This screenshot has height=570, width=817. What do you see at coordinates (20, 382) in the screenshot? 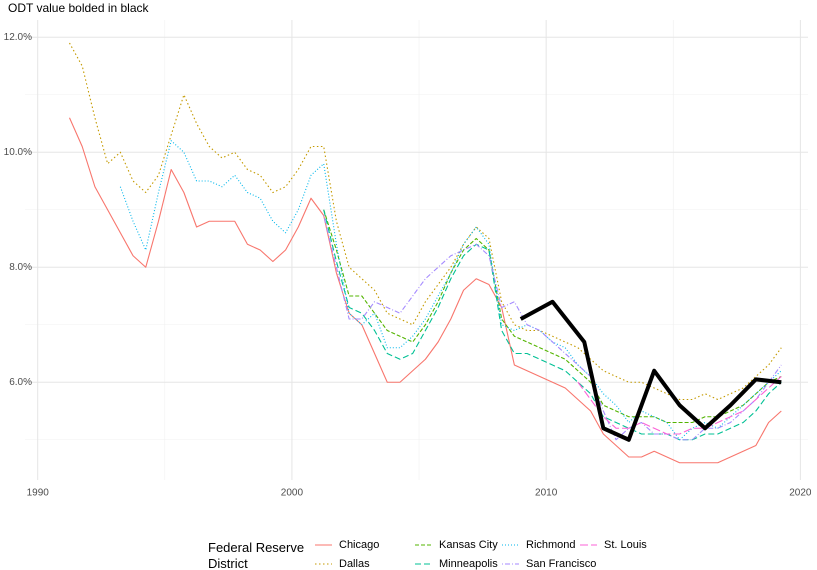
I see `y-tick-label: 6.0%` at bounding box center [20, 382].